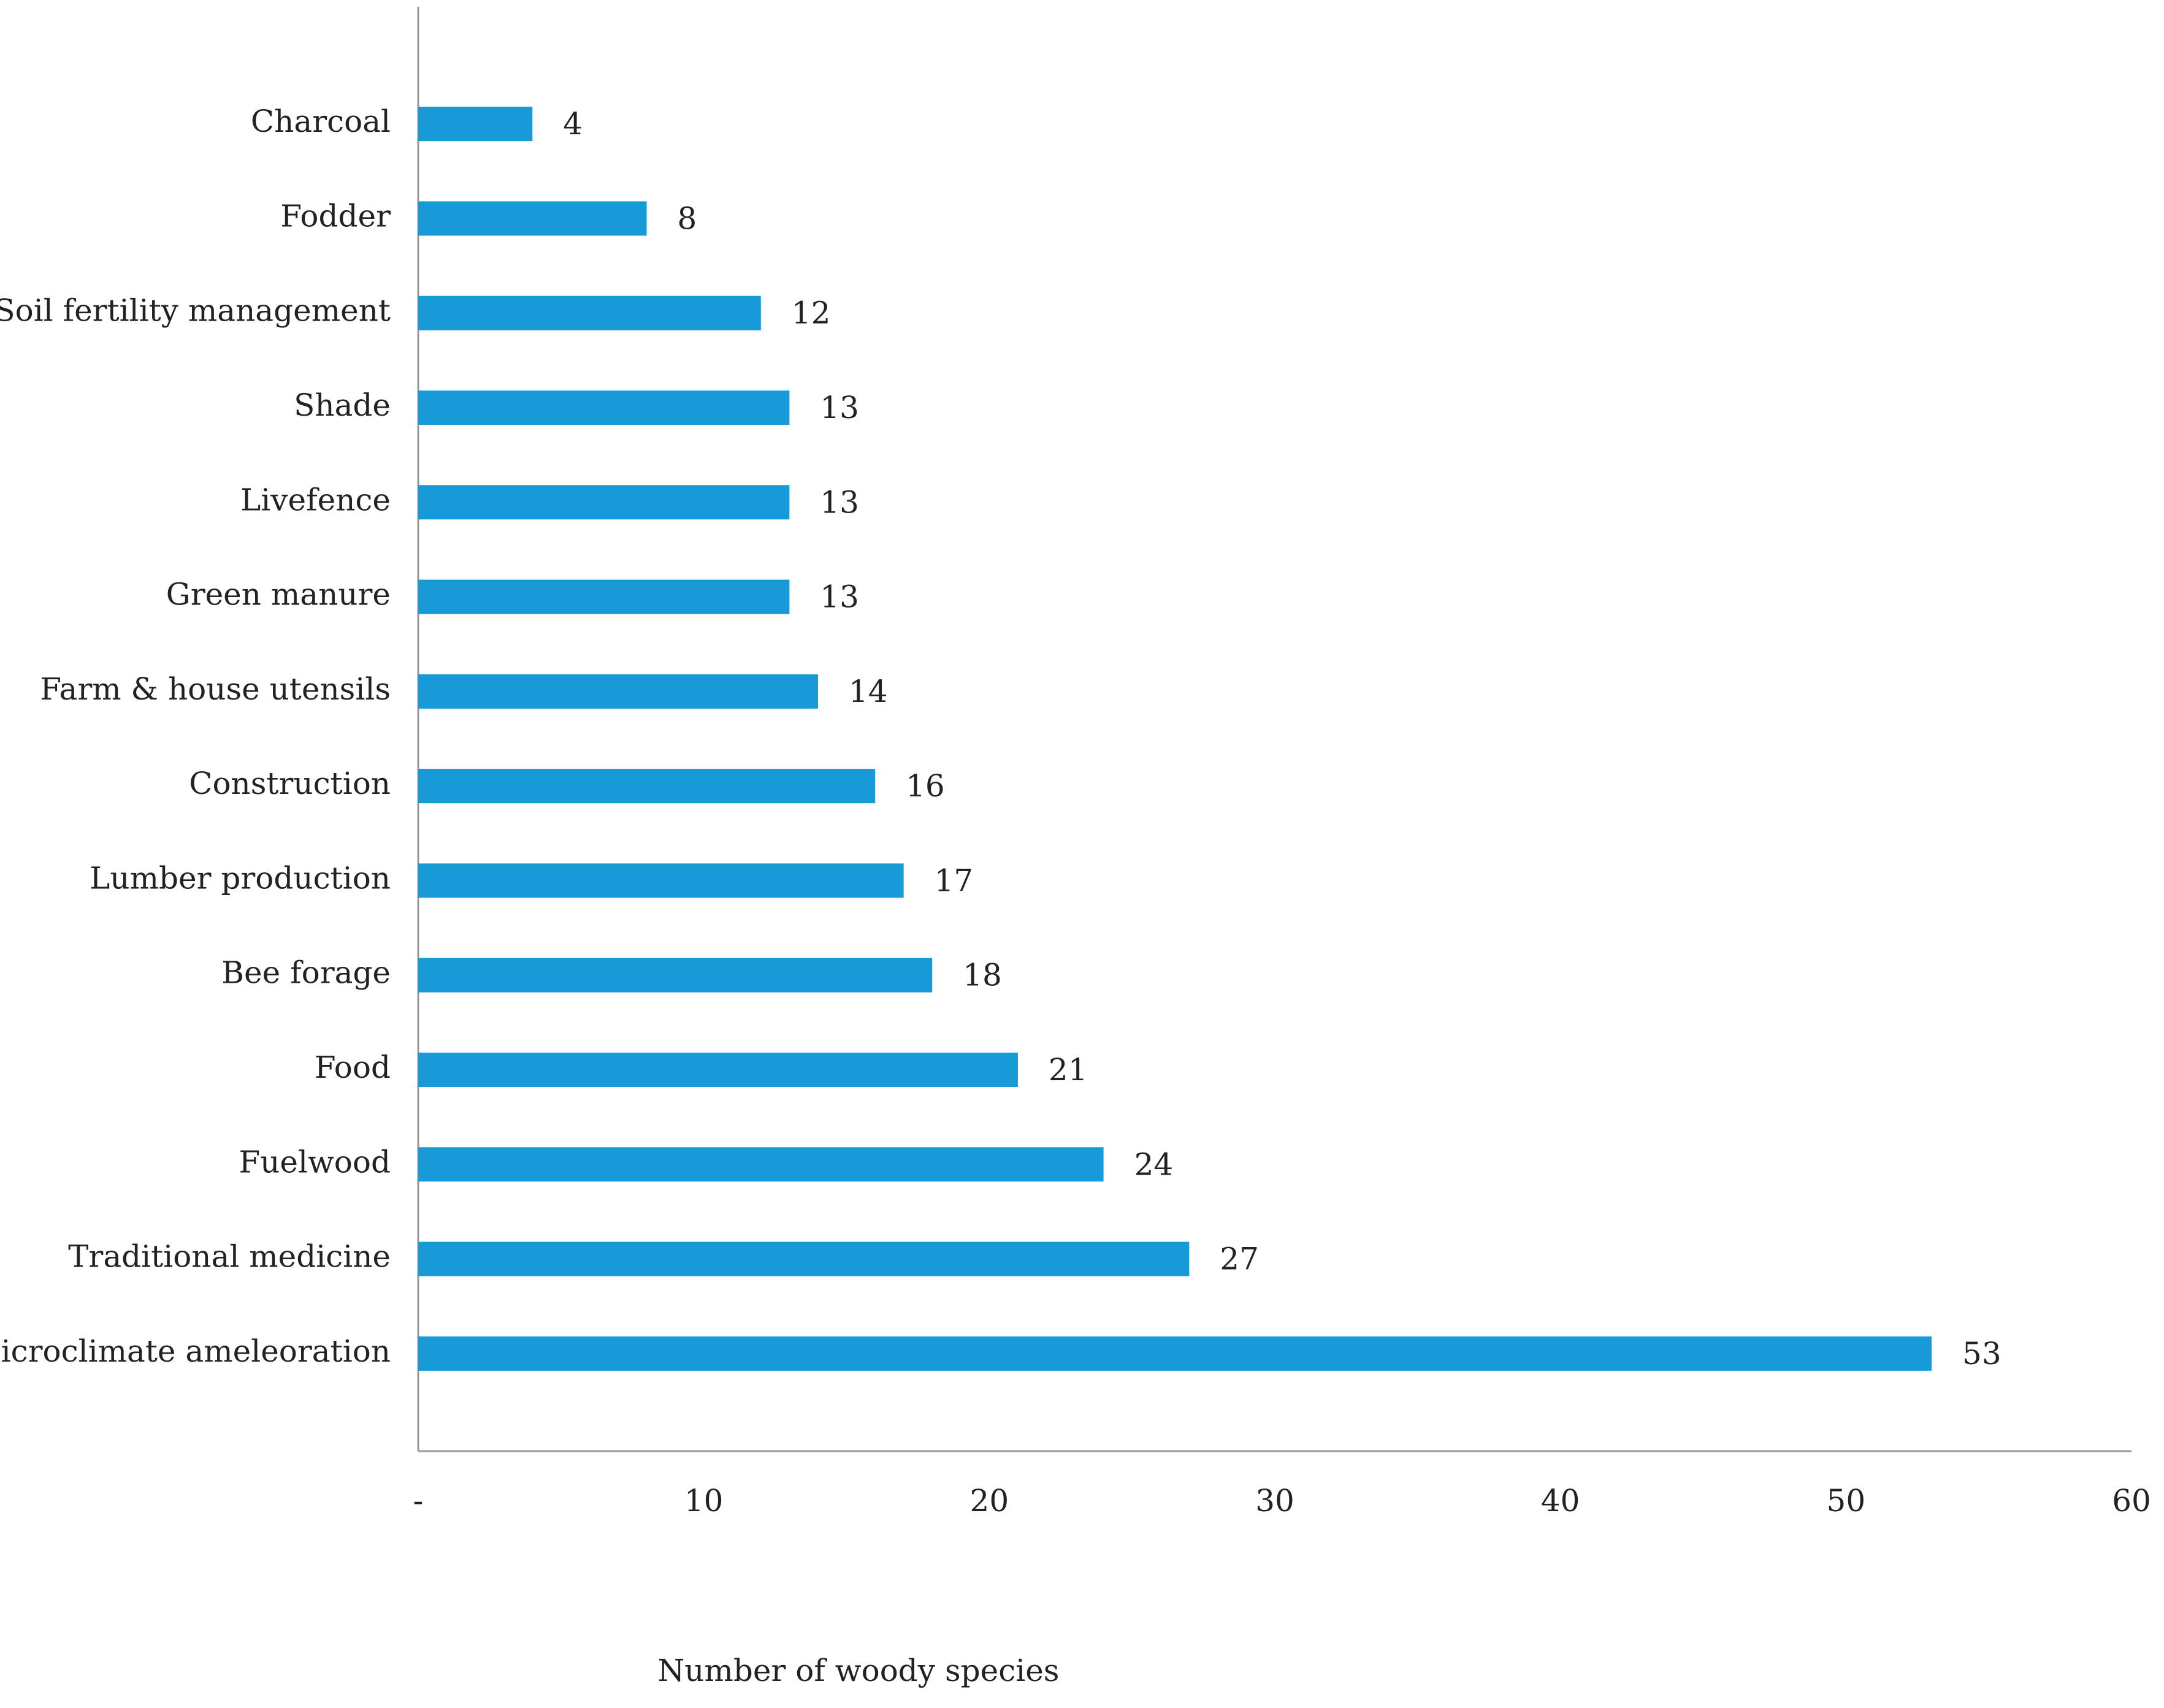  Describe the element at coordinates (342, 405) in the screenshot. I see `y-tick-label: Shade` at that location.